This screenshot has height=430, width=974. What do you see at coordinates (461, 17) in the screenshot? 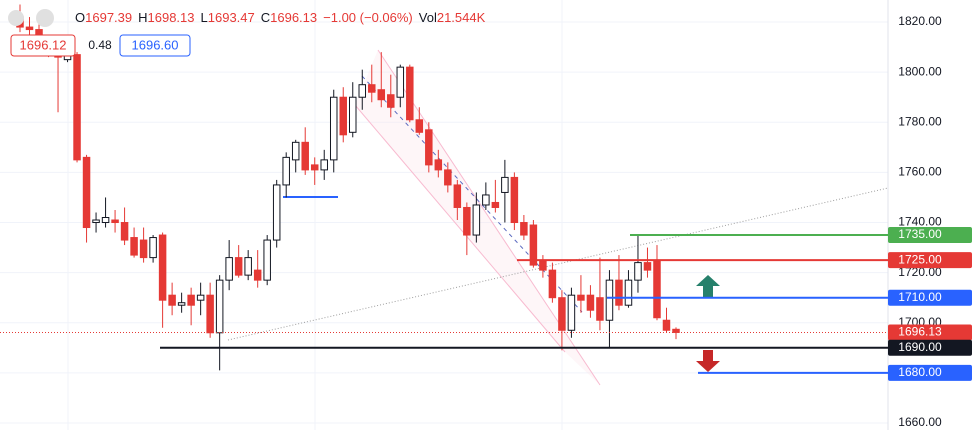
I see `header-item: 21.544K` at bounding box center [461, 17].